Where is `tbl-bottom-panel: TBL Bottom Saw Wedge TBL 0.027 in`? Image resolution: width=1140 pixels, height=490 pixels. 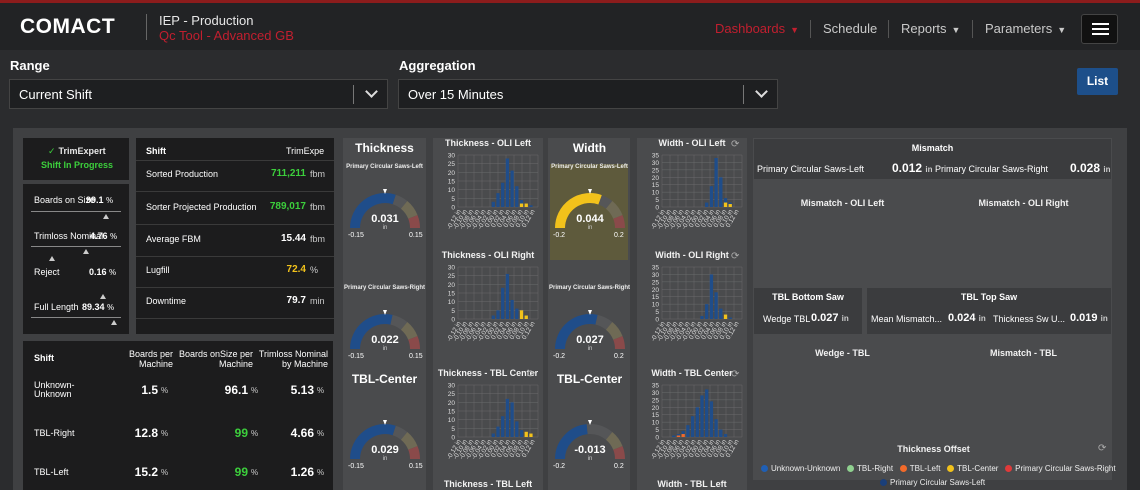
tbl-bottom-panel: TBL Bottom Saw Wedge TBL 0.027 in is located at coordinates (808, 311).